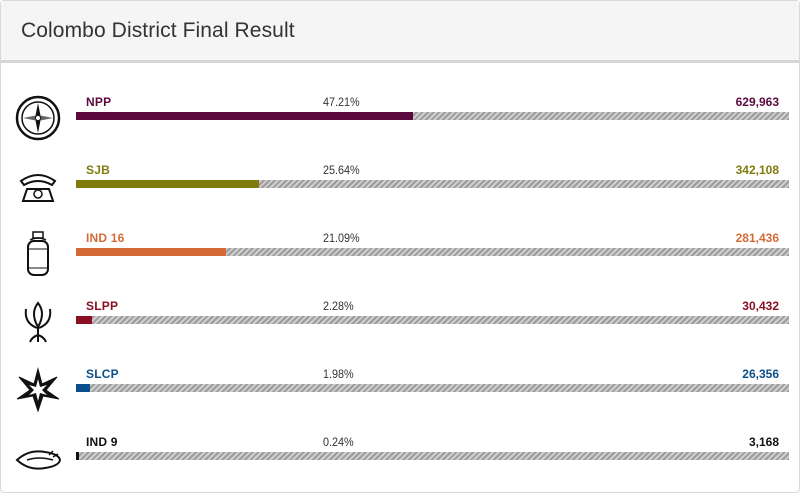 Image resolution: width=804 pixels, height=495 pixels. What do you see at coordinates (38, 322) in the screenshot?
I see `lotus-bud-icon` at bounding box center [38, 322].